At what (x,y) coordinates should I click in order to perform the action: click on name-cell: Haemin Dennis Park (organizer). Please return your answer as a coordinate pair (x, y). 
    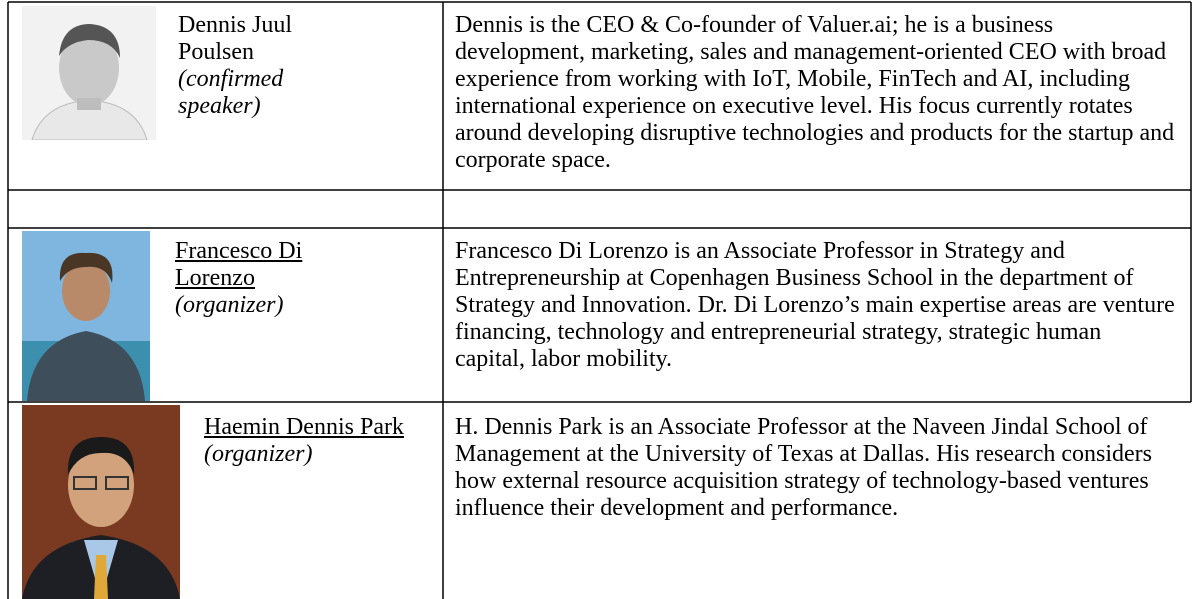
    Looking at the image, I should click on (304, 441).